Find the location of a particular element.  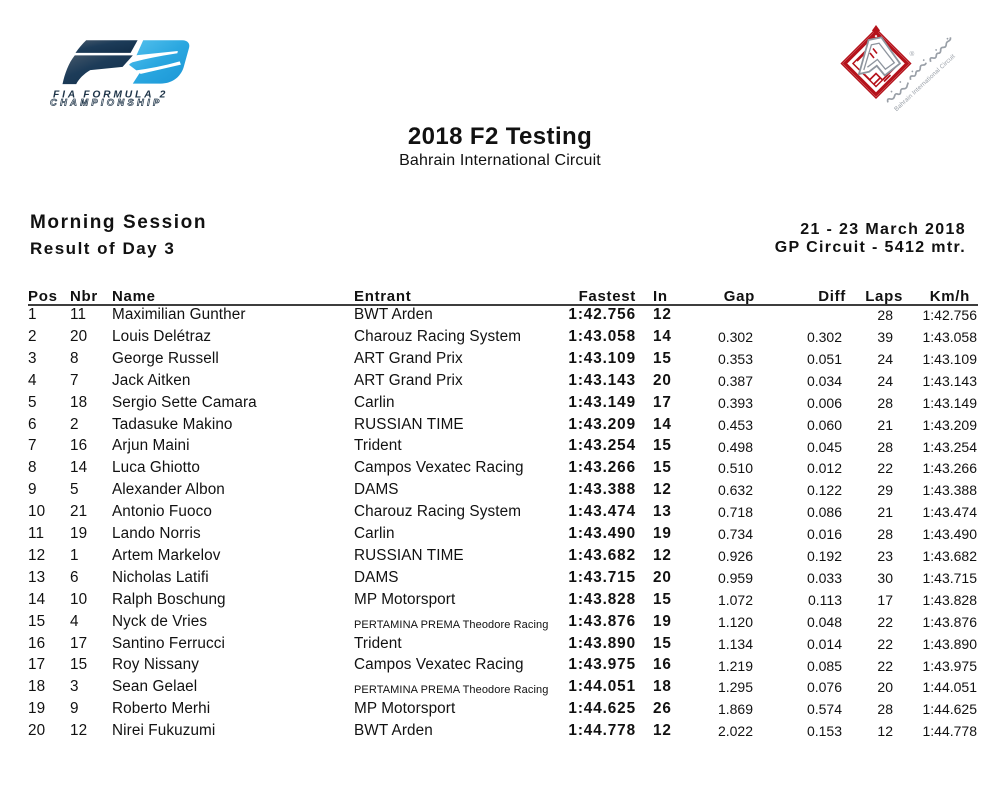

svg-text: FIA FORMULA 2 is located at coordinates (110, 94).